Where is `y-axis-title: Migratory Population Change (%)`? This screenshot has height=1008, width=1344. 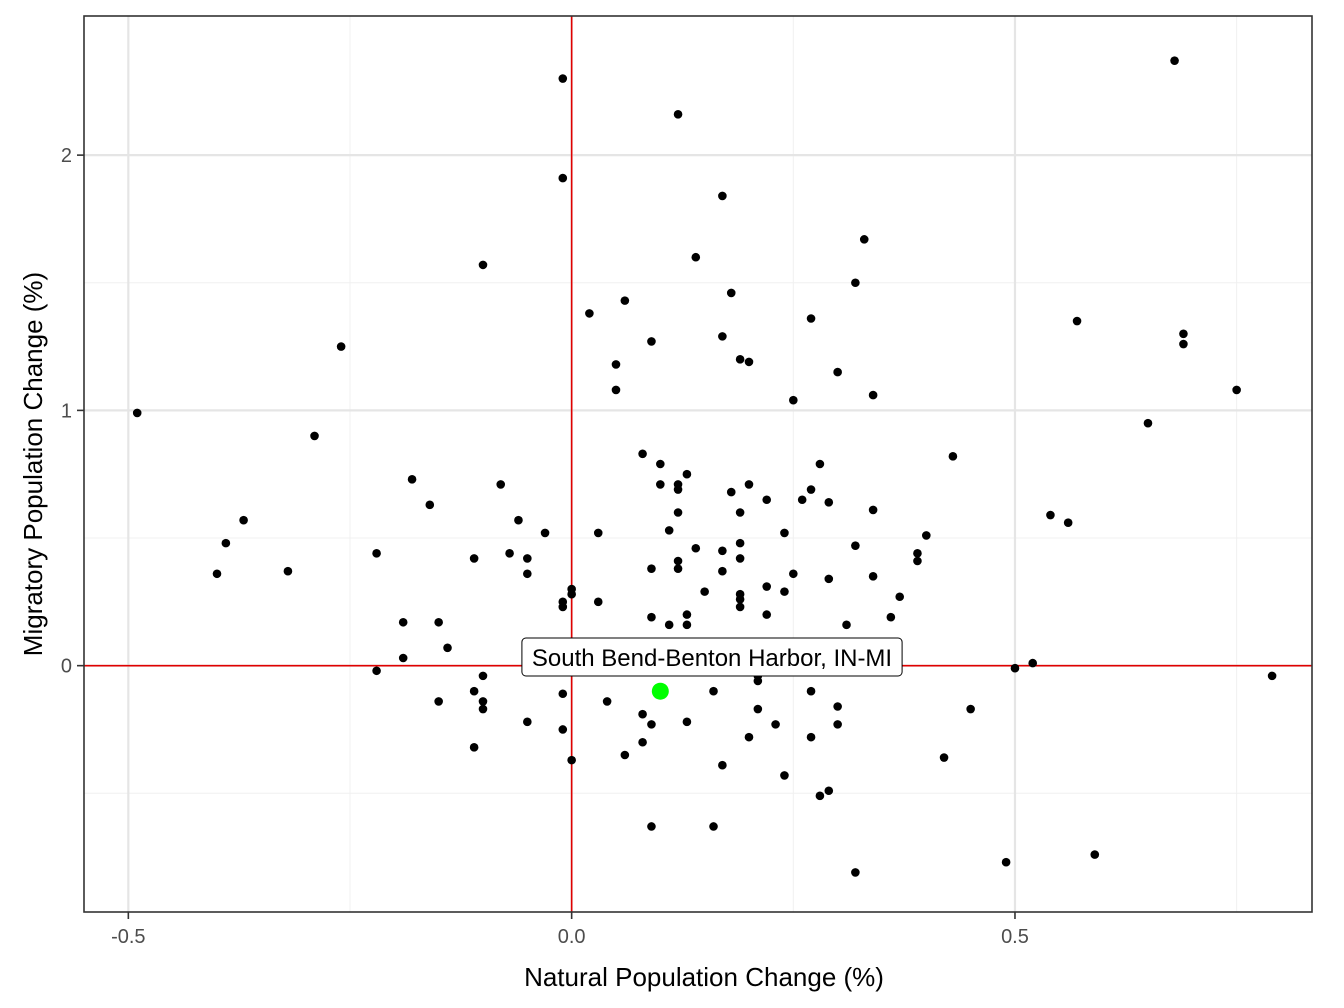 y-axis-title: Migratory Population Change (%) is located at coordinates (33, 464).